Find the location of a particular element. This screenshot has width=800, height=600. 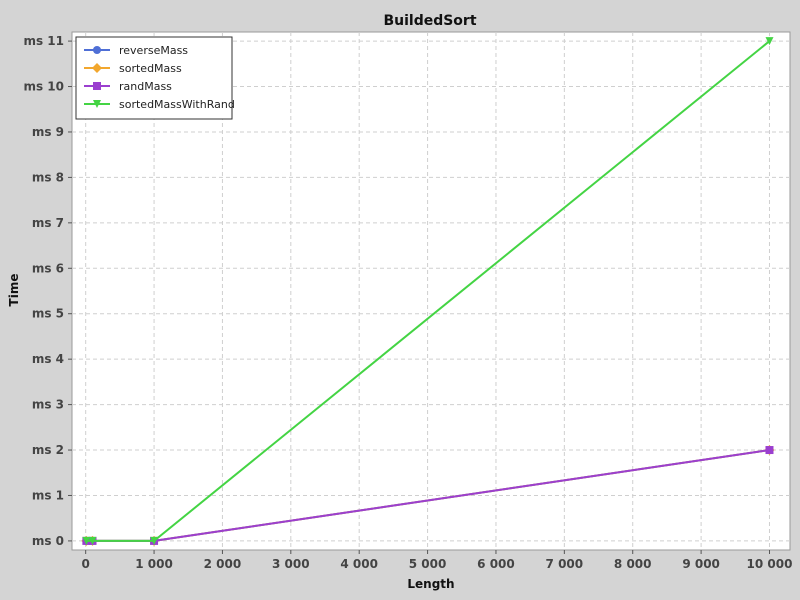

y-tick-label: ms 10 is located at coordinates (43, 87).